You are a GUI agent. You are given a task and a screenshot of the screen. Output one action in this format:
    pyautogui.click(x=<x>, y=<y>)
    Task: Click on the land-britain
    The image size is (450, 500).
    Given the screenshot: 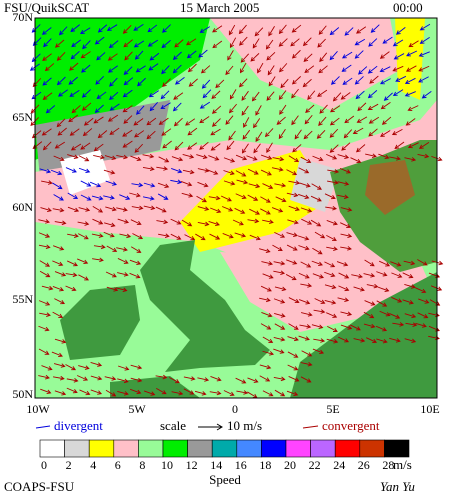 What is the action you would take?
    pyautogui.click(x=205, y=306)
    